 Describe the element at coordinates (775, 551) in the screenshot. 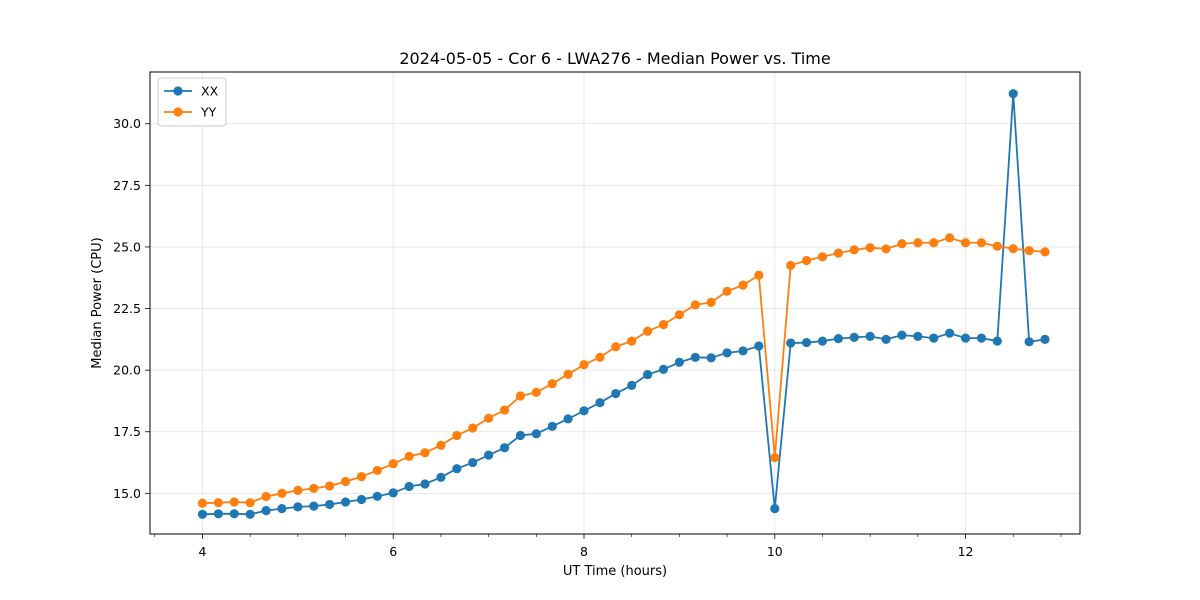

I see `x-tick-label: 10` at that location.